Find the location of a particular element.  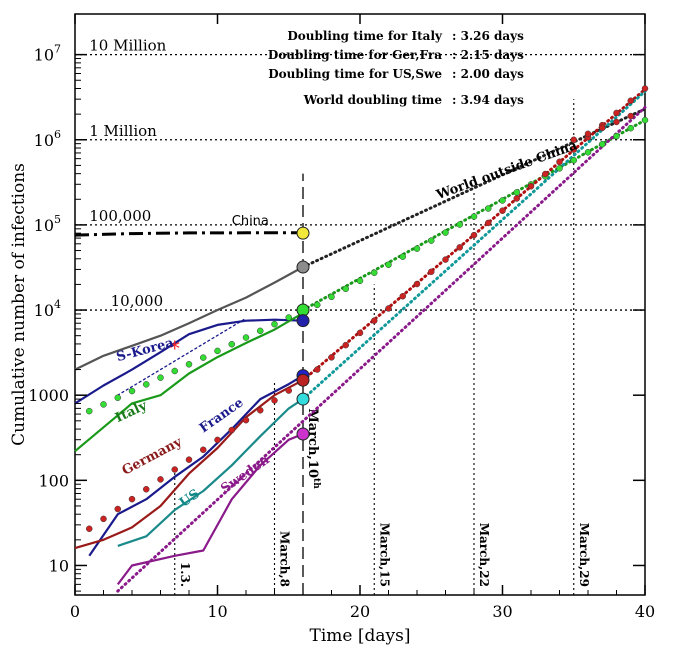

info-value-0: : 3.26 days is located at coordinates (488, 36).